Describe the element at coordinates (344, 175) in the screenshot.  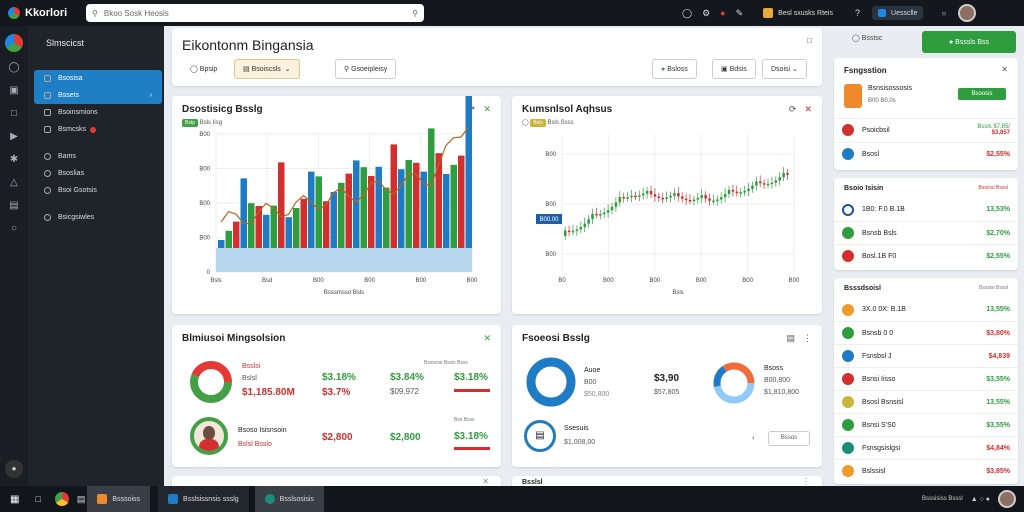
I see `trend-line` at that location.